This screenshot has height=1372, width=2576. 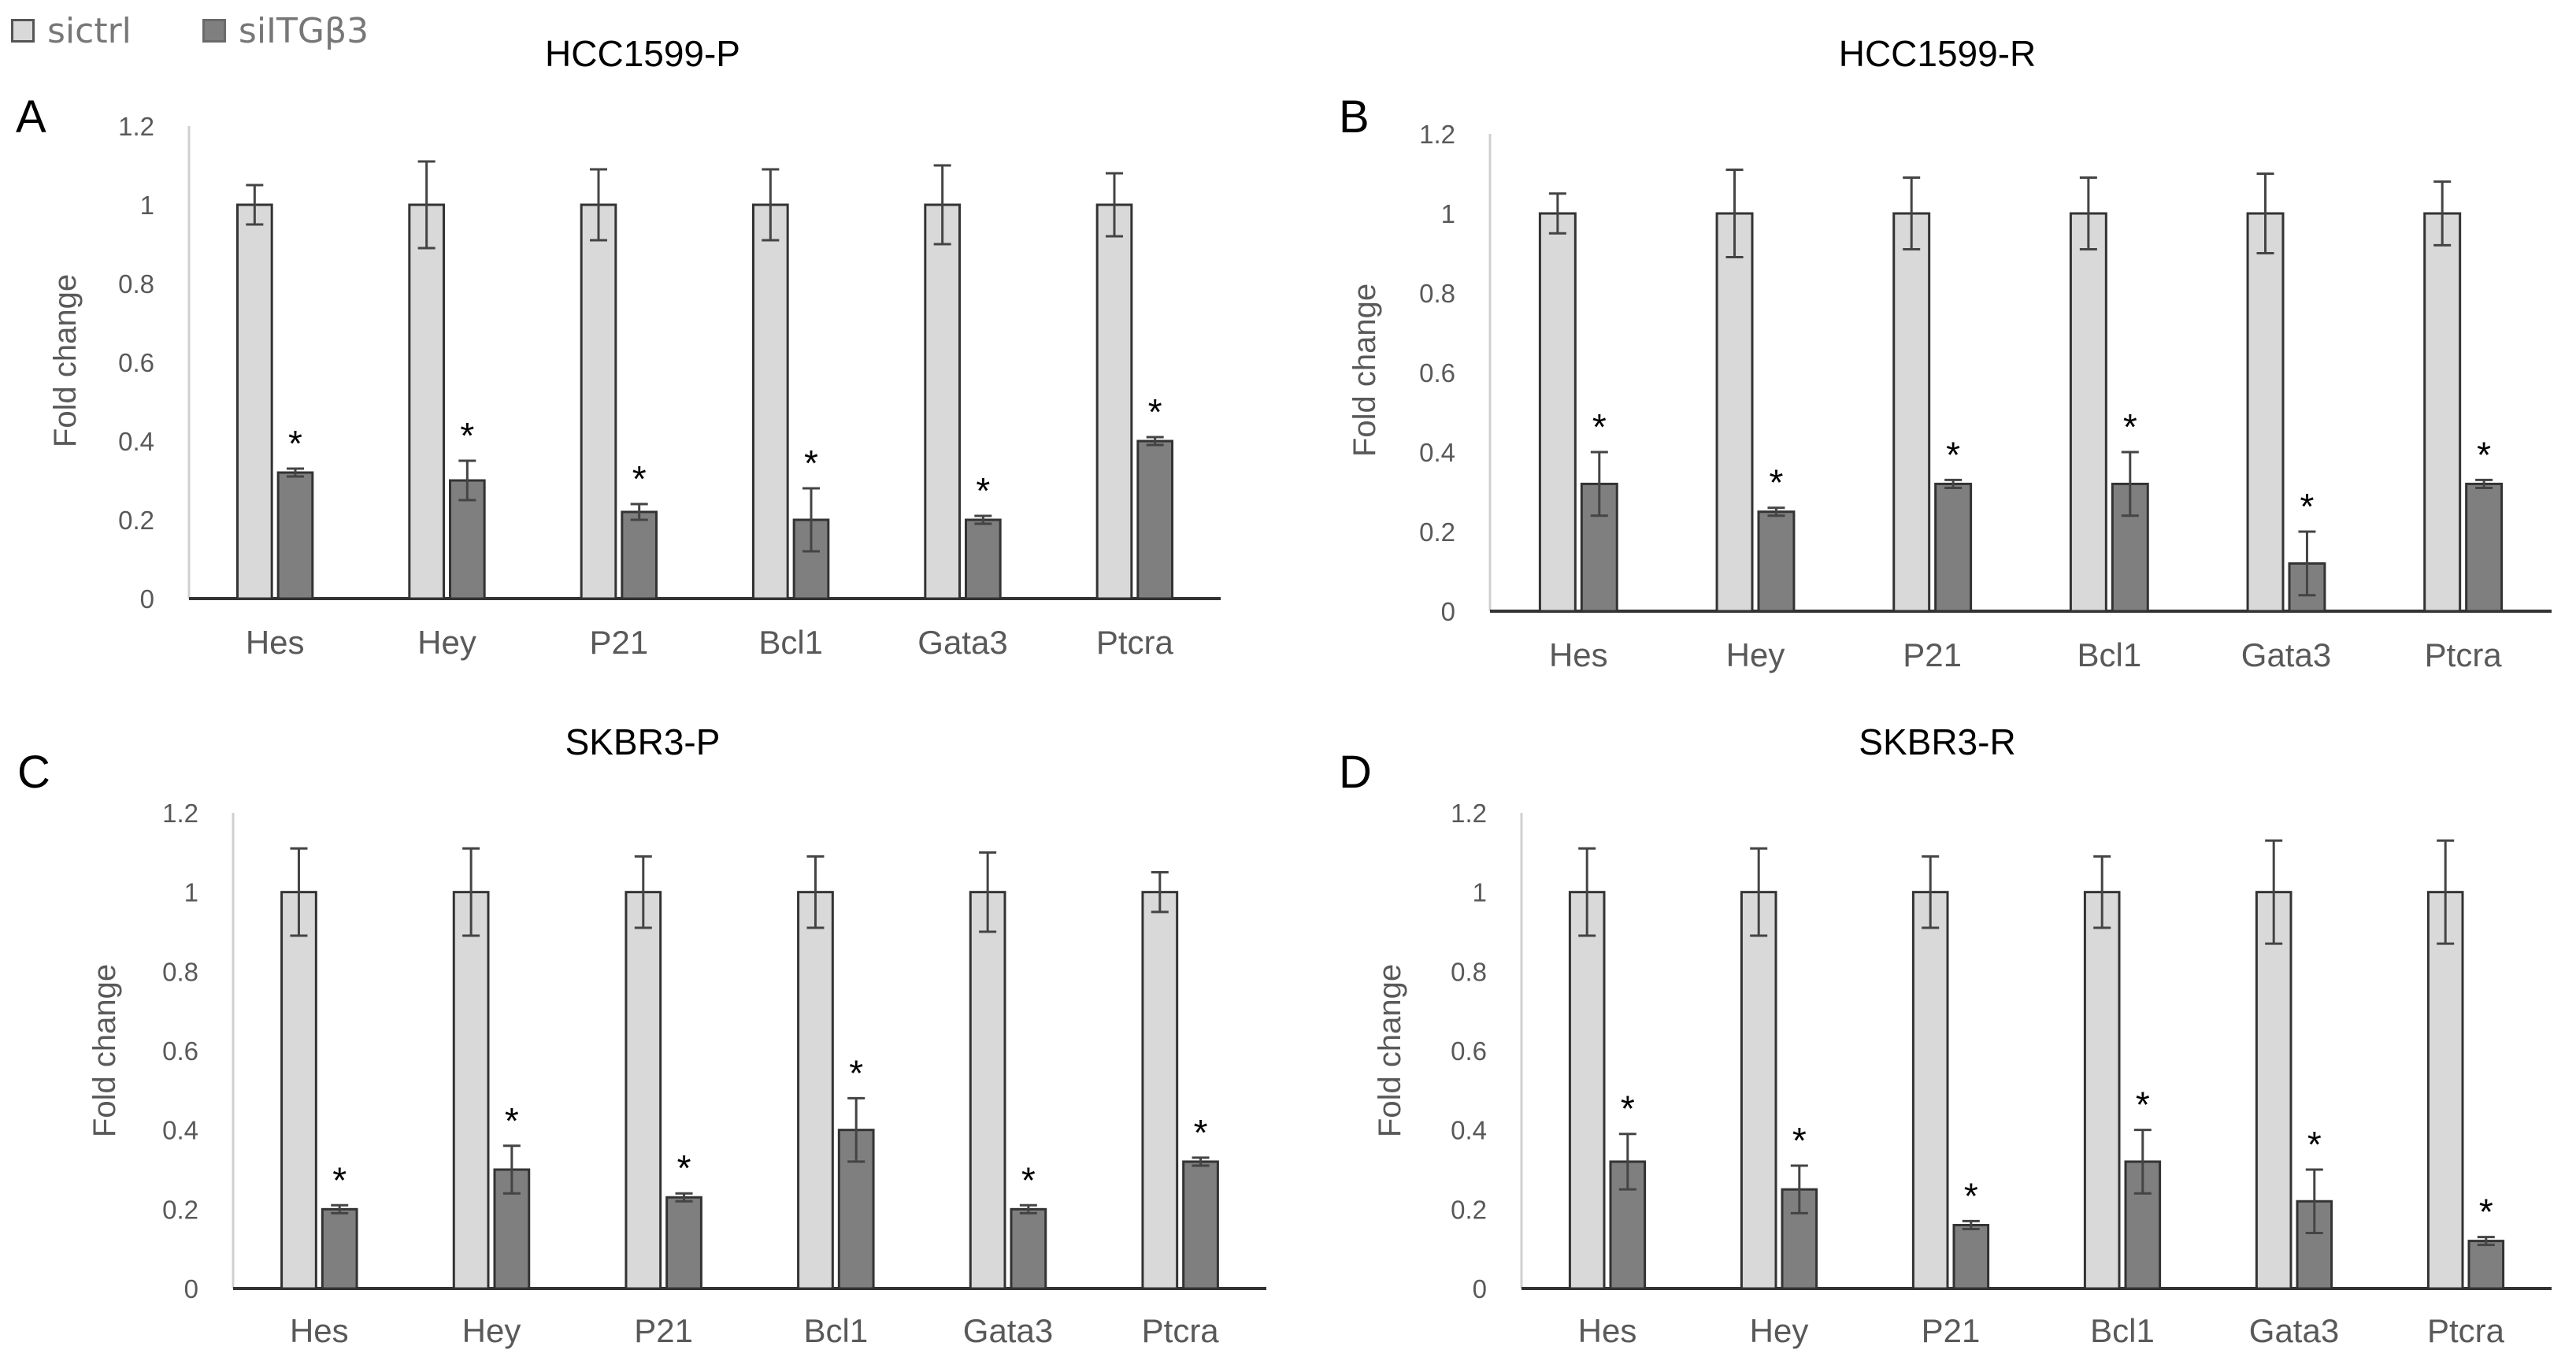 I want to click on panel-b-bar-sictrl-ptcra, so click(x=2442, y=413).